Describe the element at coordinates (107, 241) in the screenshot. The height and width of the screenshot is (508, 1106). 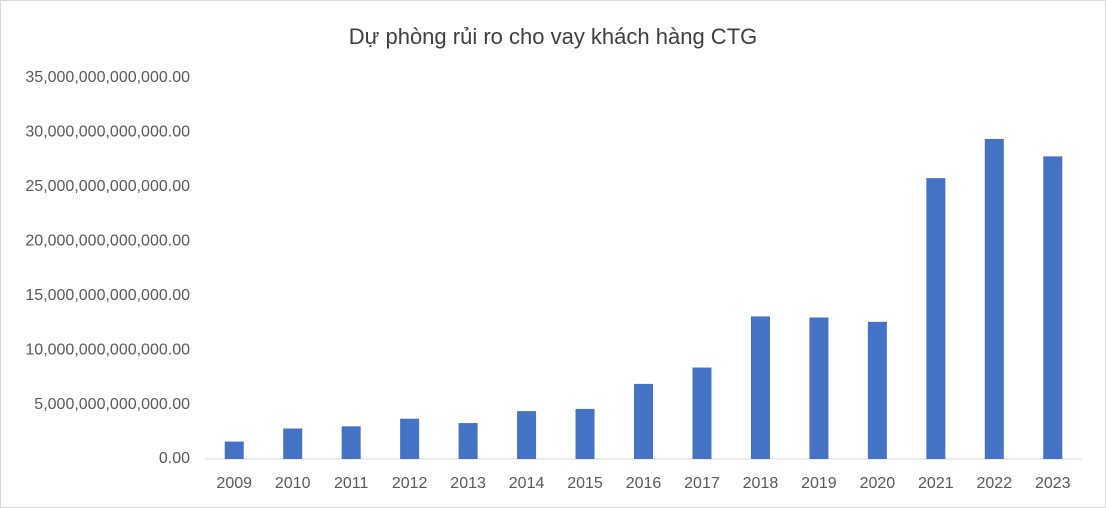
I see `y-tick-label: 20,000,000,000,000.00` at that location.